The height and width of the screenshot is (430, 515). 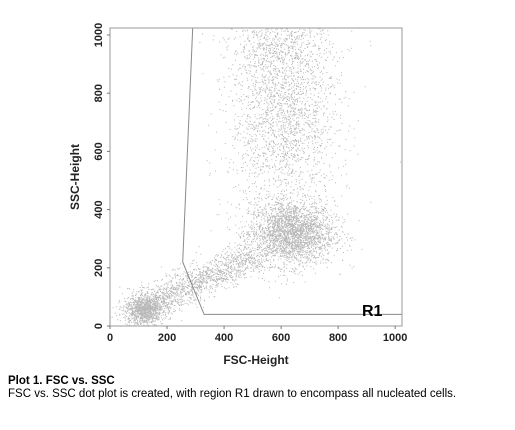 I want to click on y-axis-label: SSC-Height, so click(x=75, y=177).